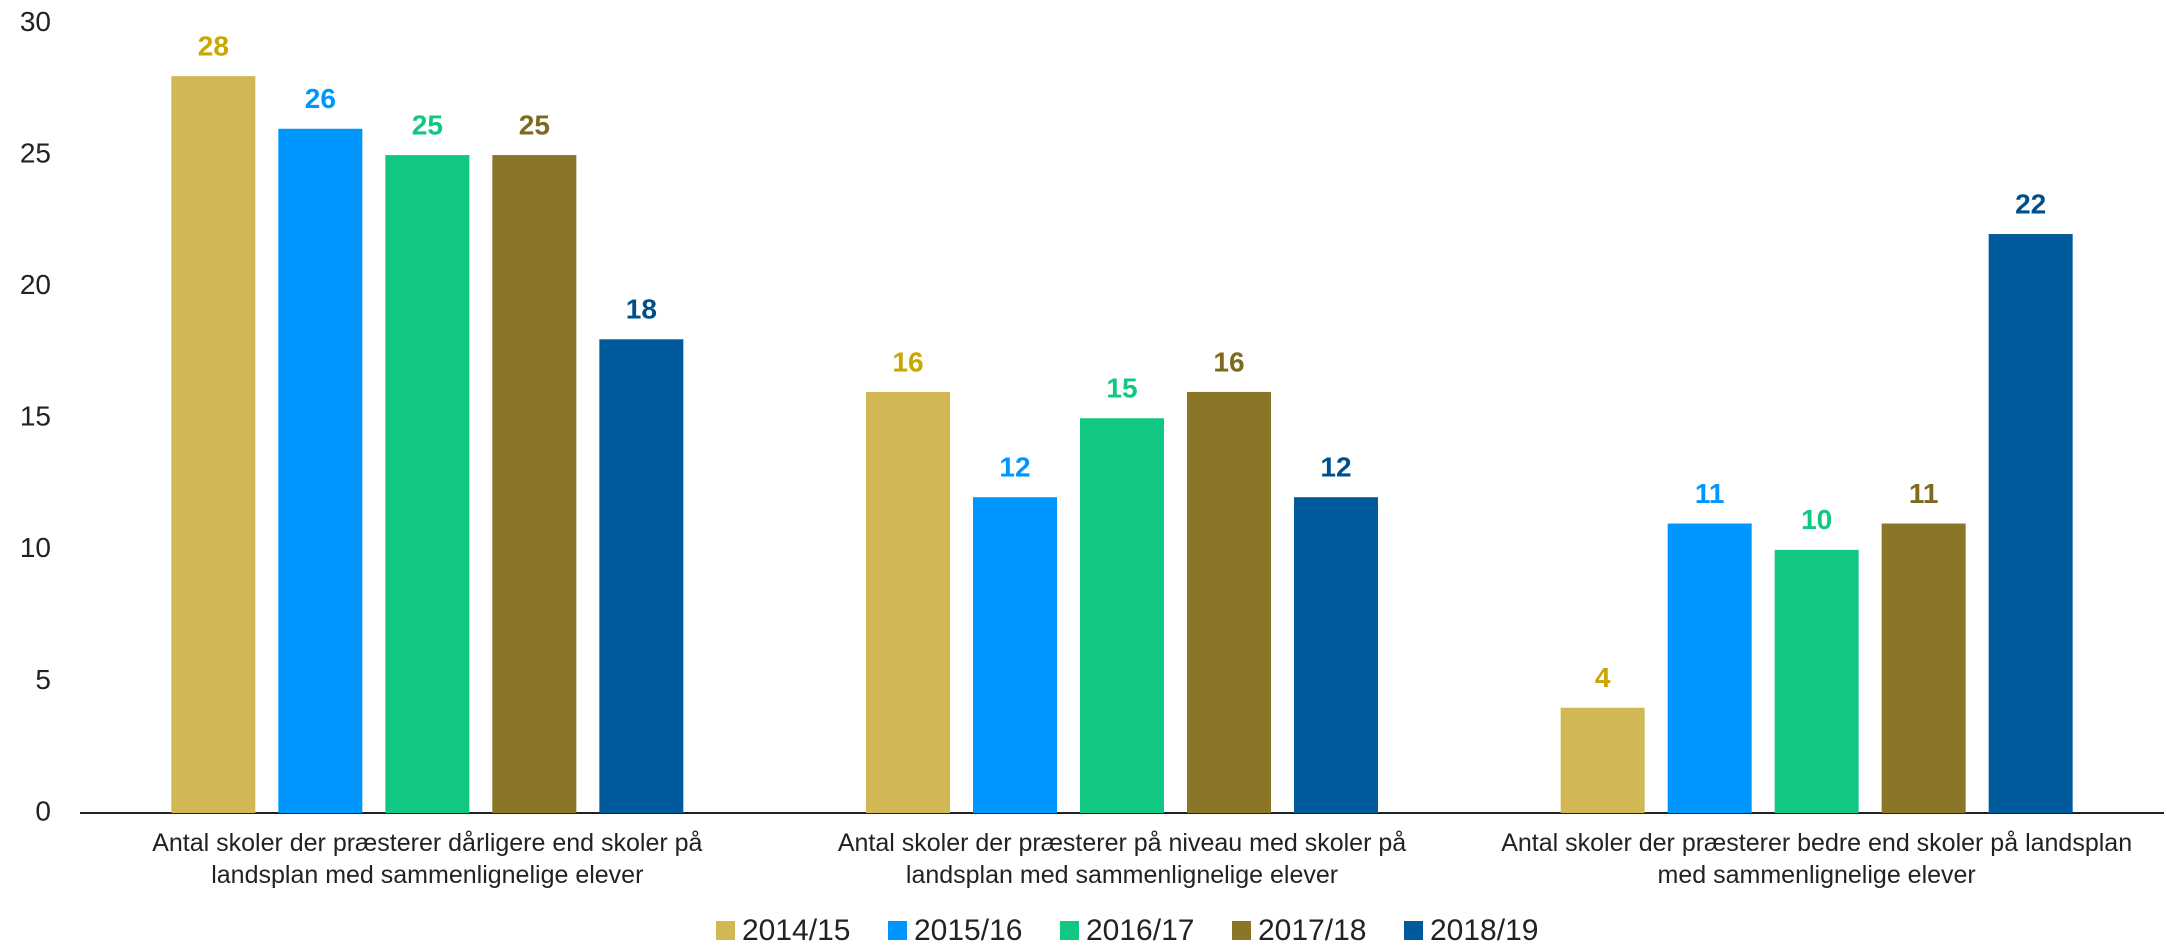 This screenshot has width=2167, height=945. Describe the element at coordinates (35, 416) in the screenshot. I see `y-tick-label: 15` at that location.